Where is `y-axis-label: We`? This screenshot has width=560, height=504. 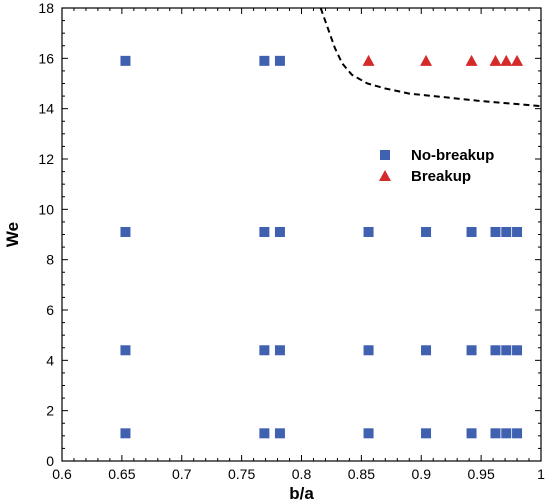
y-axis-label: We is located at coordinates (12, 234).